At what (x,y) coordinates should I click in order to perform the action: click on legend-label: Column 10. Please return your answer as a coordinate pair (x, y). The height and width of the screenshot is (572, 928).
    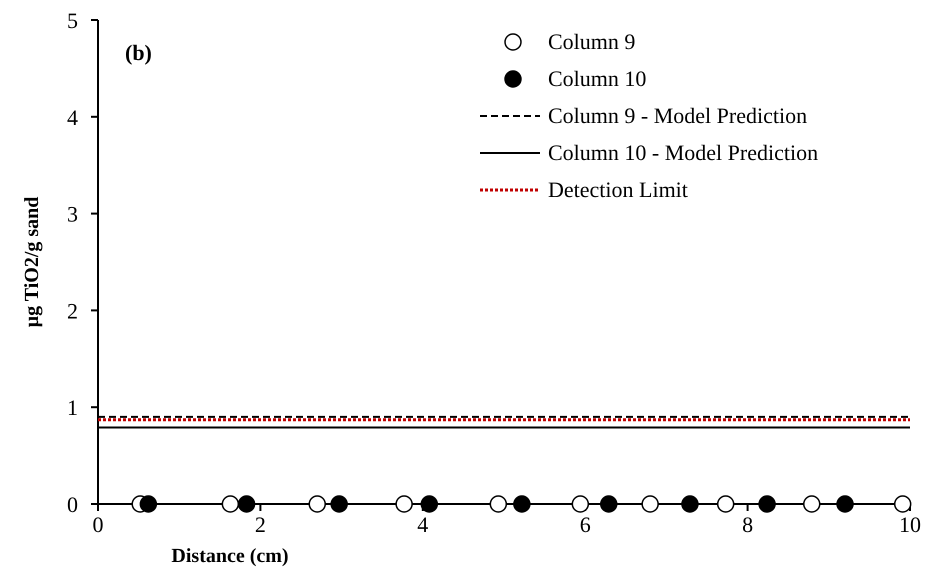
    Looking at the image, I should click on (597, 78).